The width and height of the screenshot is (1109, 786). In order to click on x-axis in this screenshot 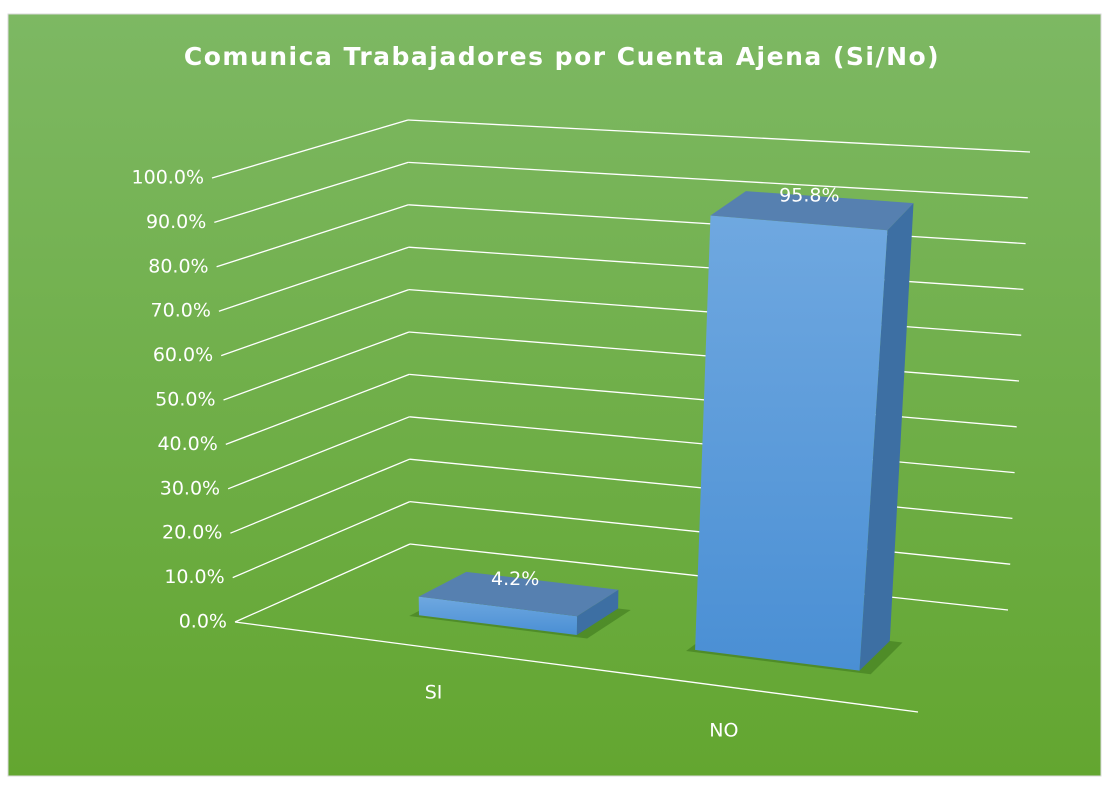, I will do `click(576, 667)`.